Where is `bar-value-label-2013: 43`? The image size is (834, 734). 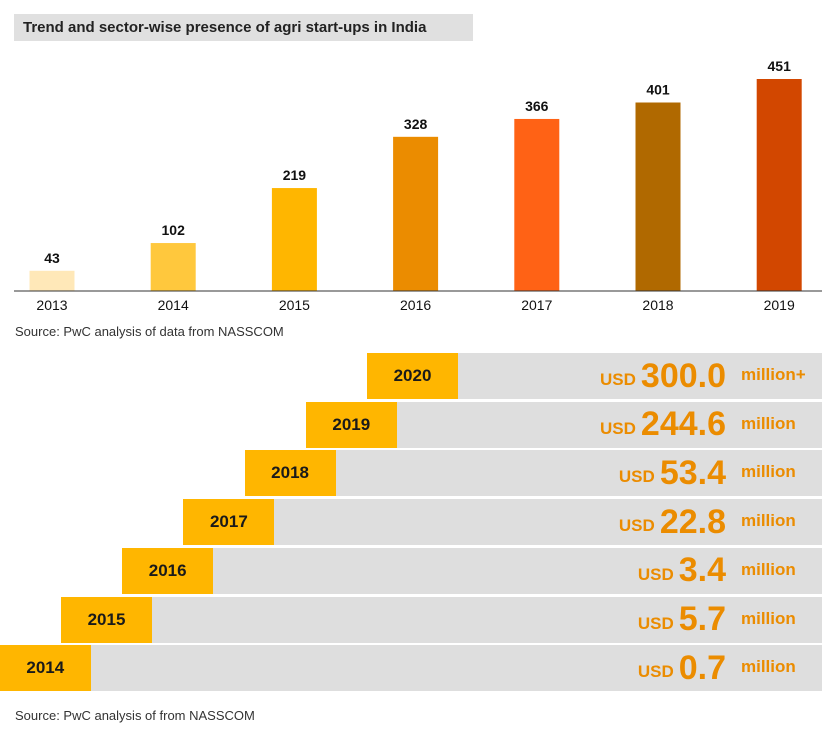 bar-value-label-2013: 43 is located at coordinates (52, 258).